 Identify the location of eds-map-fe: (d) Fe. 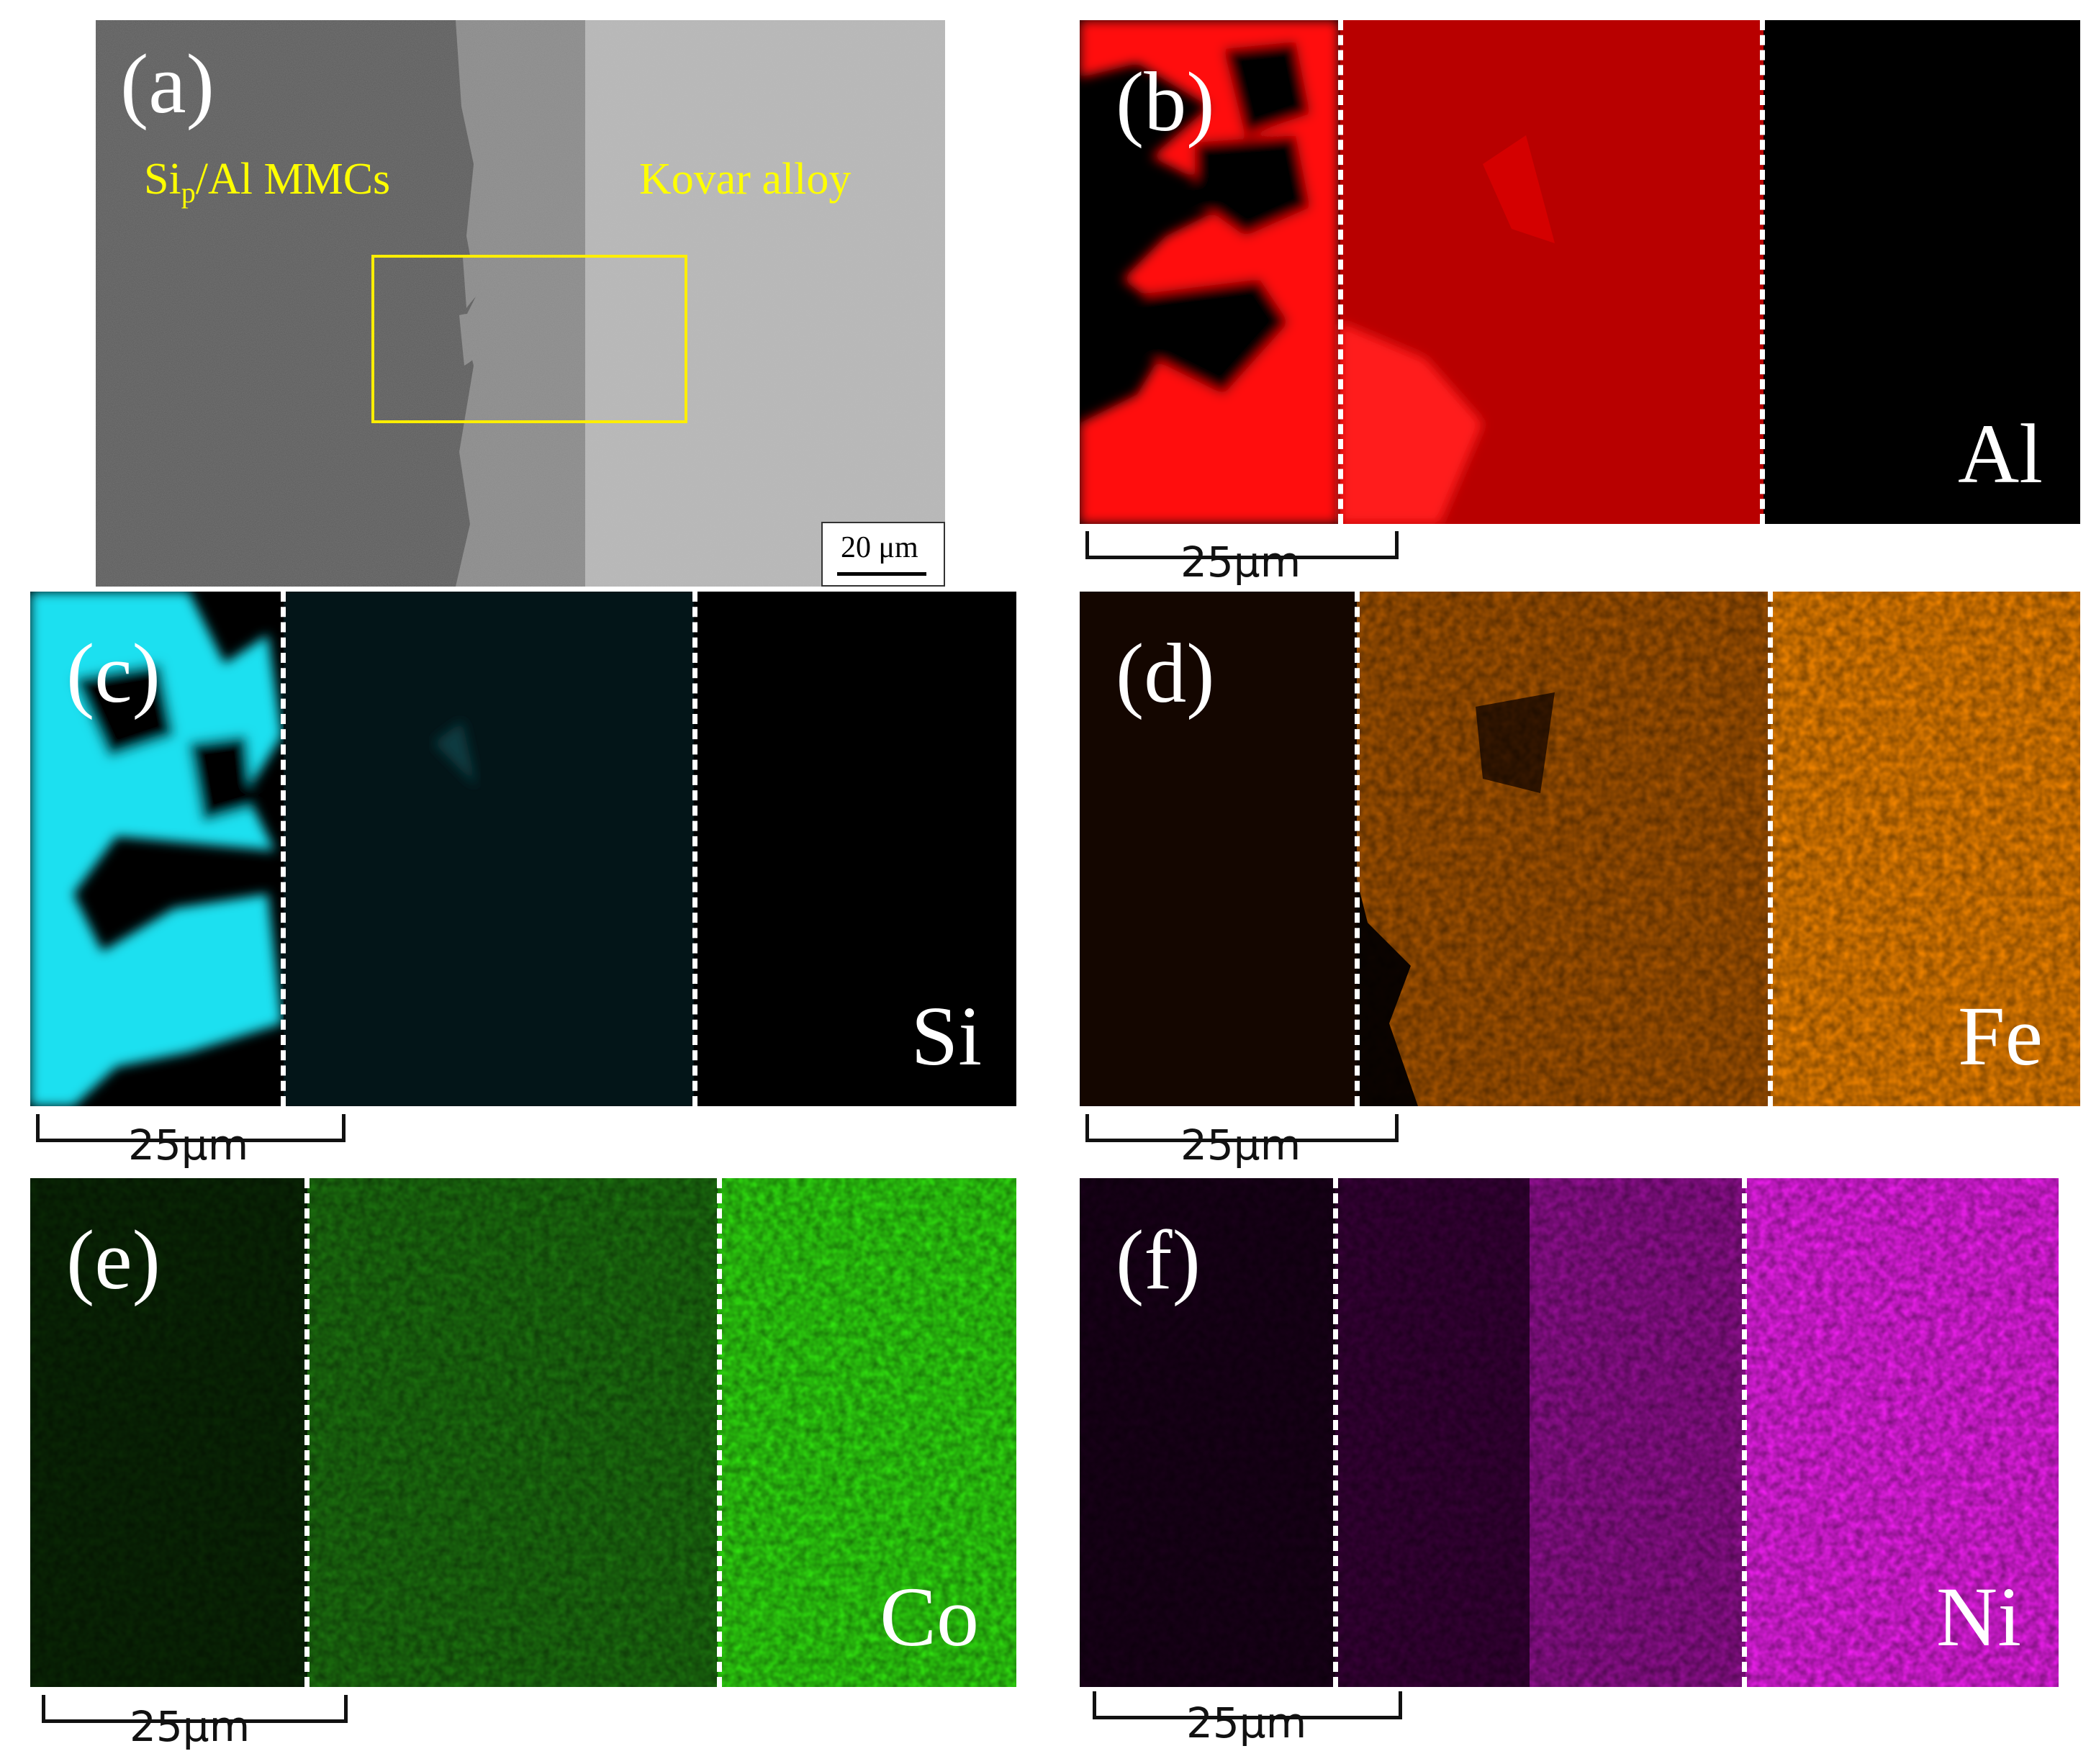
(1580, 849).